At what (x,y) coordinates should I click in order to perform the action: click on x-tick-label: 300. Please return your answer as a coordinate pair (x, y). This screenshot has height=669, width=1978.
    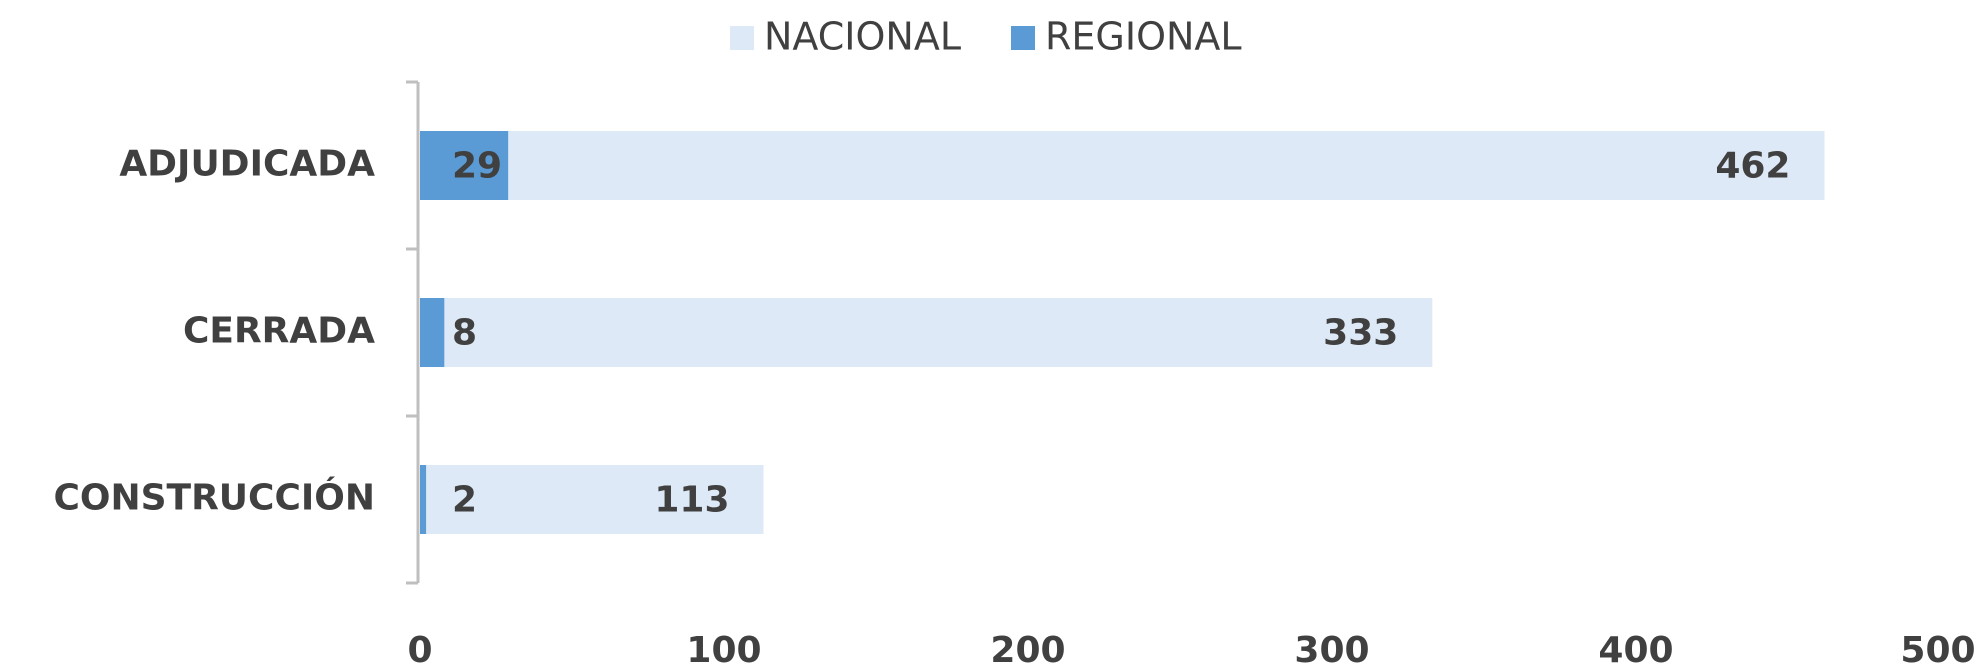
    Looking at the image, I should click on (1331, 649).